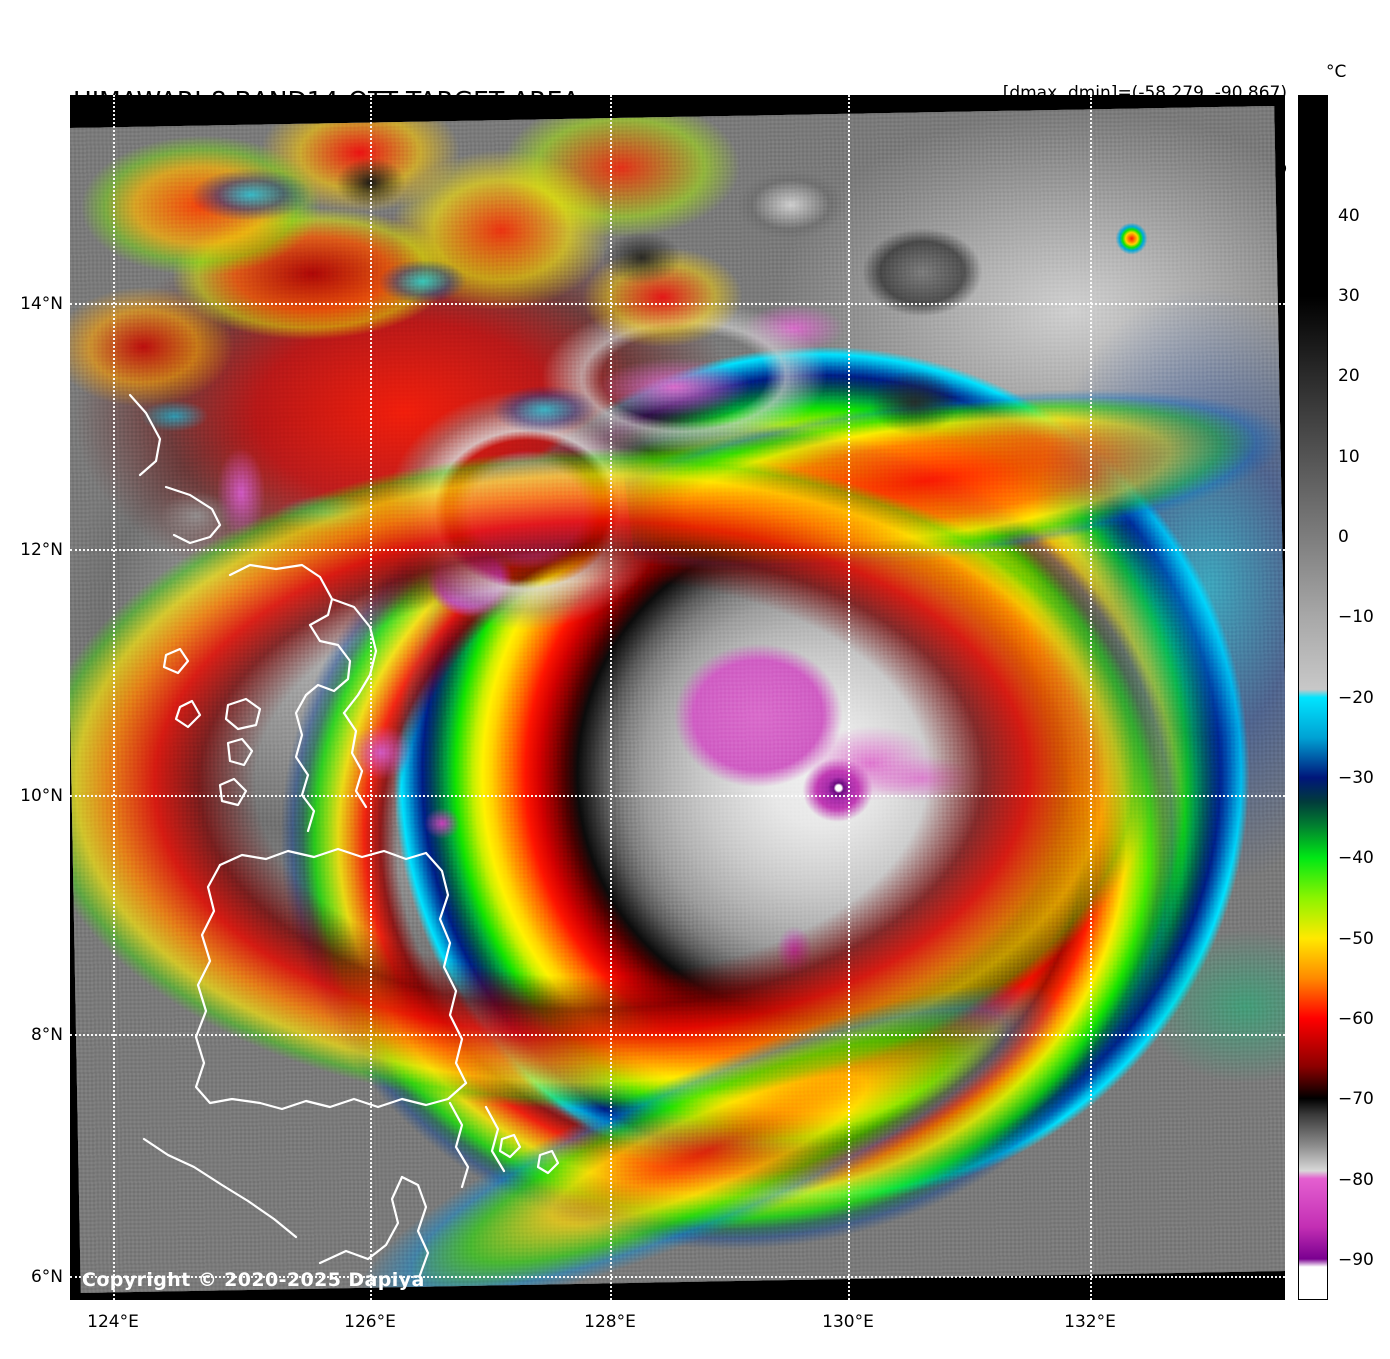 The height and width of the screenshot is (1359, 1390). What do you see at coordinates (1349, 376) in the screenshot?
I see `colorbar-tick-20: 20` at bounding box center [1349, 376].